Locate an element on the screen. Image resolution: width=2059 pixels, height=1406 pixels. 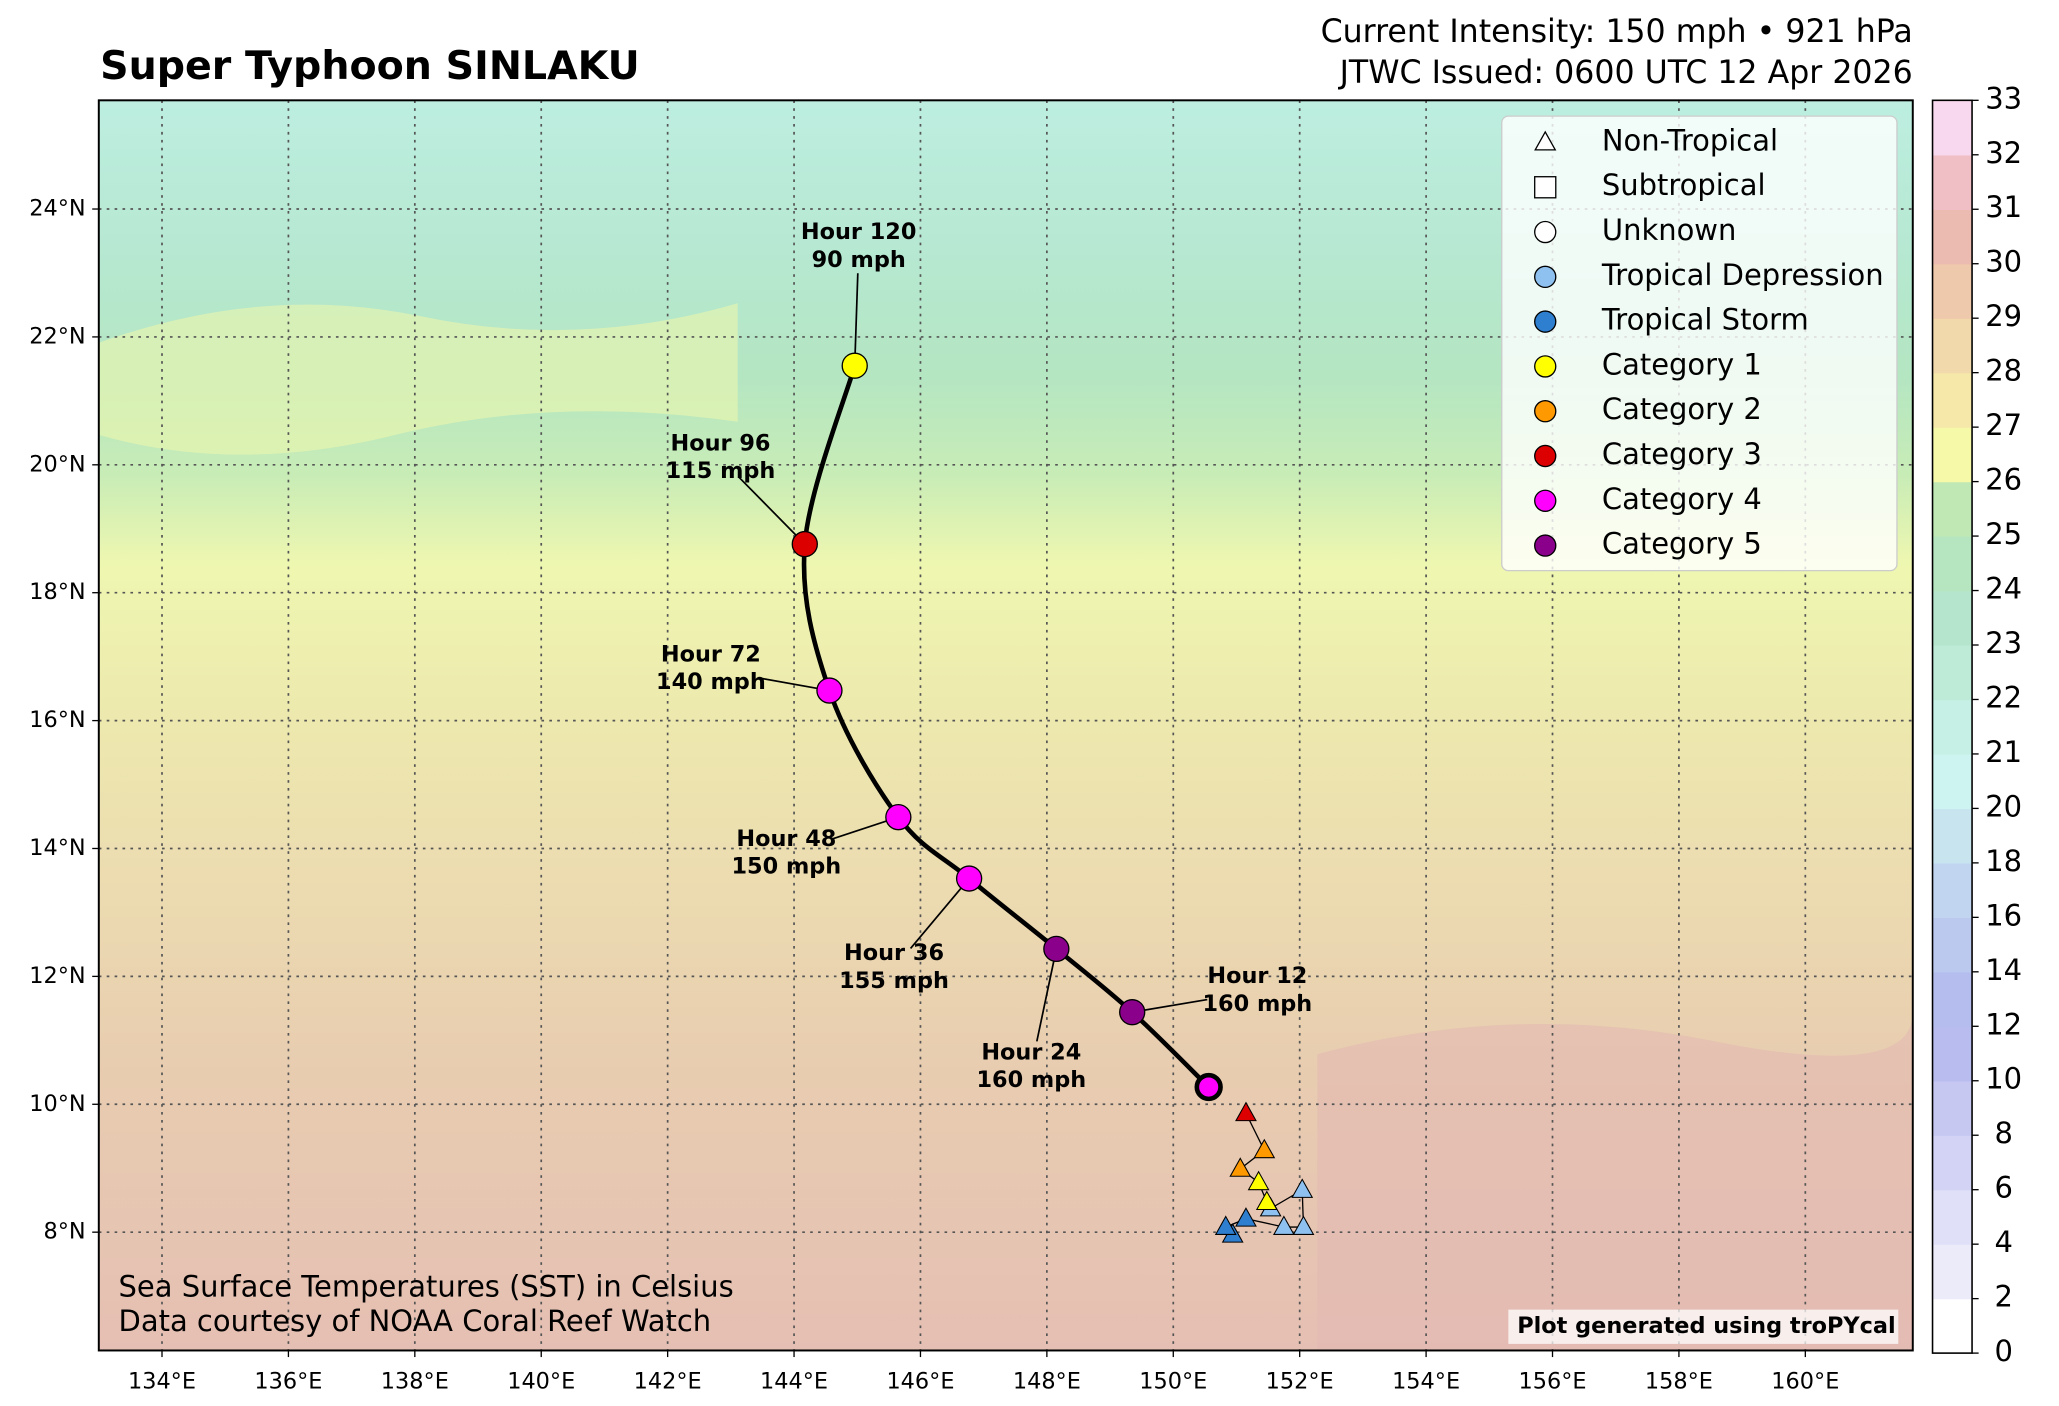
legend-label: Category 2 is located at coordinates (1682, 409).